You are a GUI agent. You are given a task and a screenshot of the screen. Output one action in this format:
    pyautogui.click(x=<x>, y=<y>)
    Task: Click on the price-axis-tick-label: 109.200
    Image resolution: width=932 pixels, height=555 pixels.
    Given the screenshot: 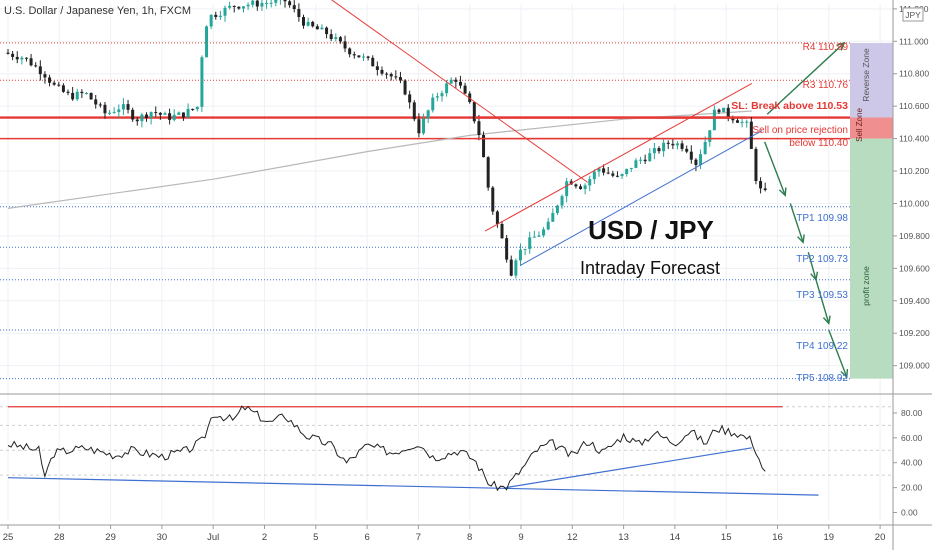 What is the action you would take?
    pyautogui.click(x=914, y=333)
    